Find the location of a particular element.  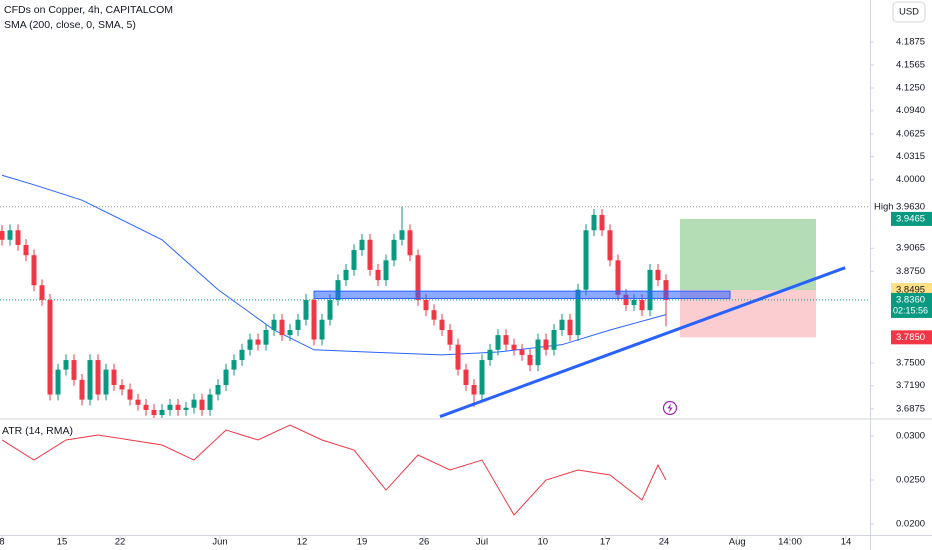

x-tick-label: 12 is located at coordinates (302, 542).